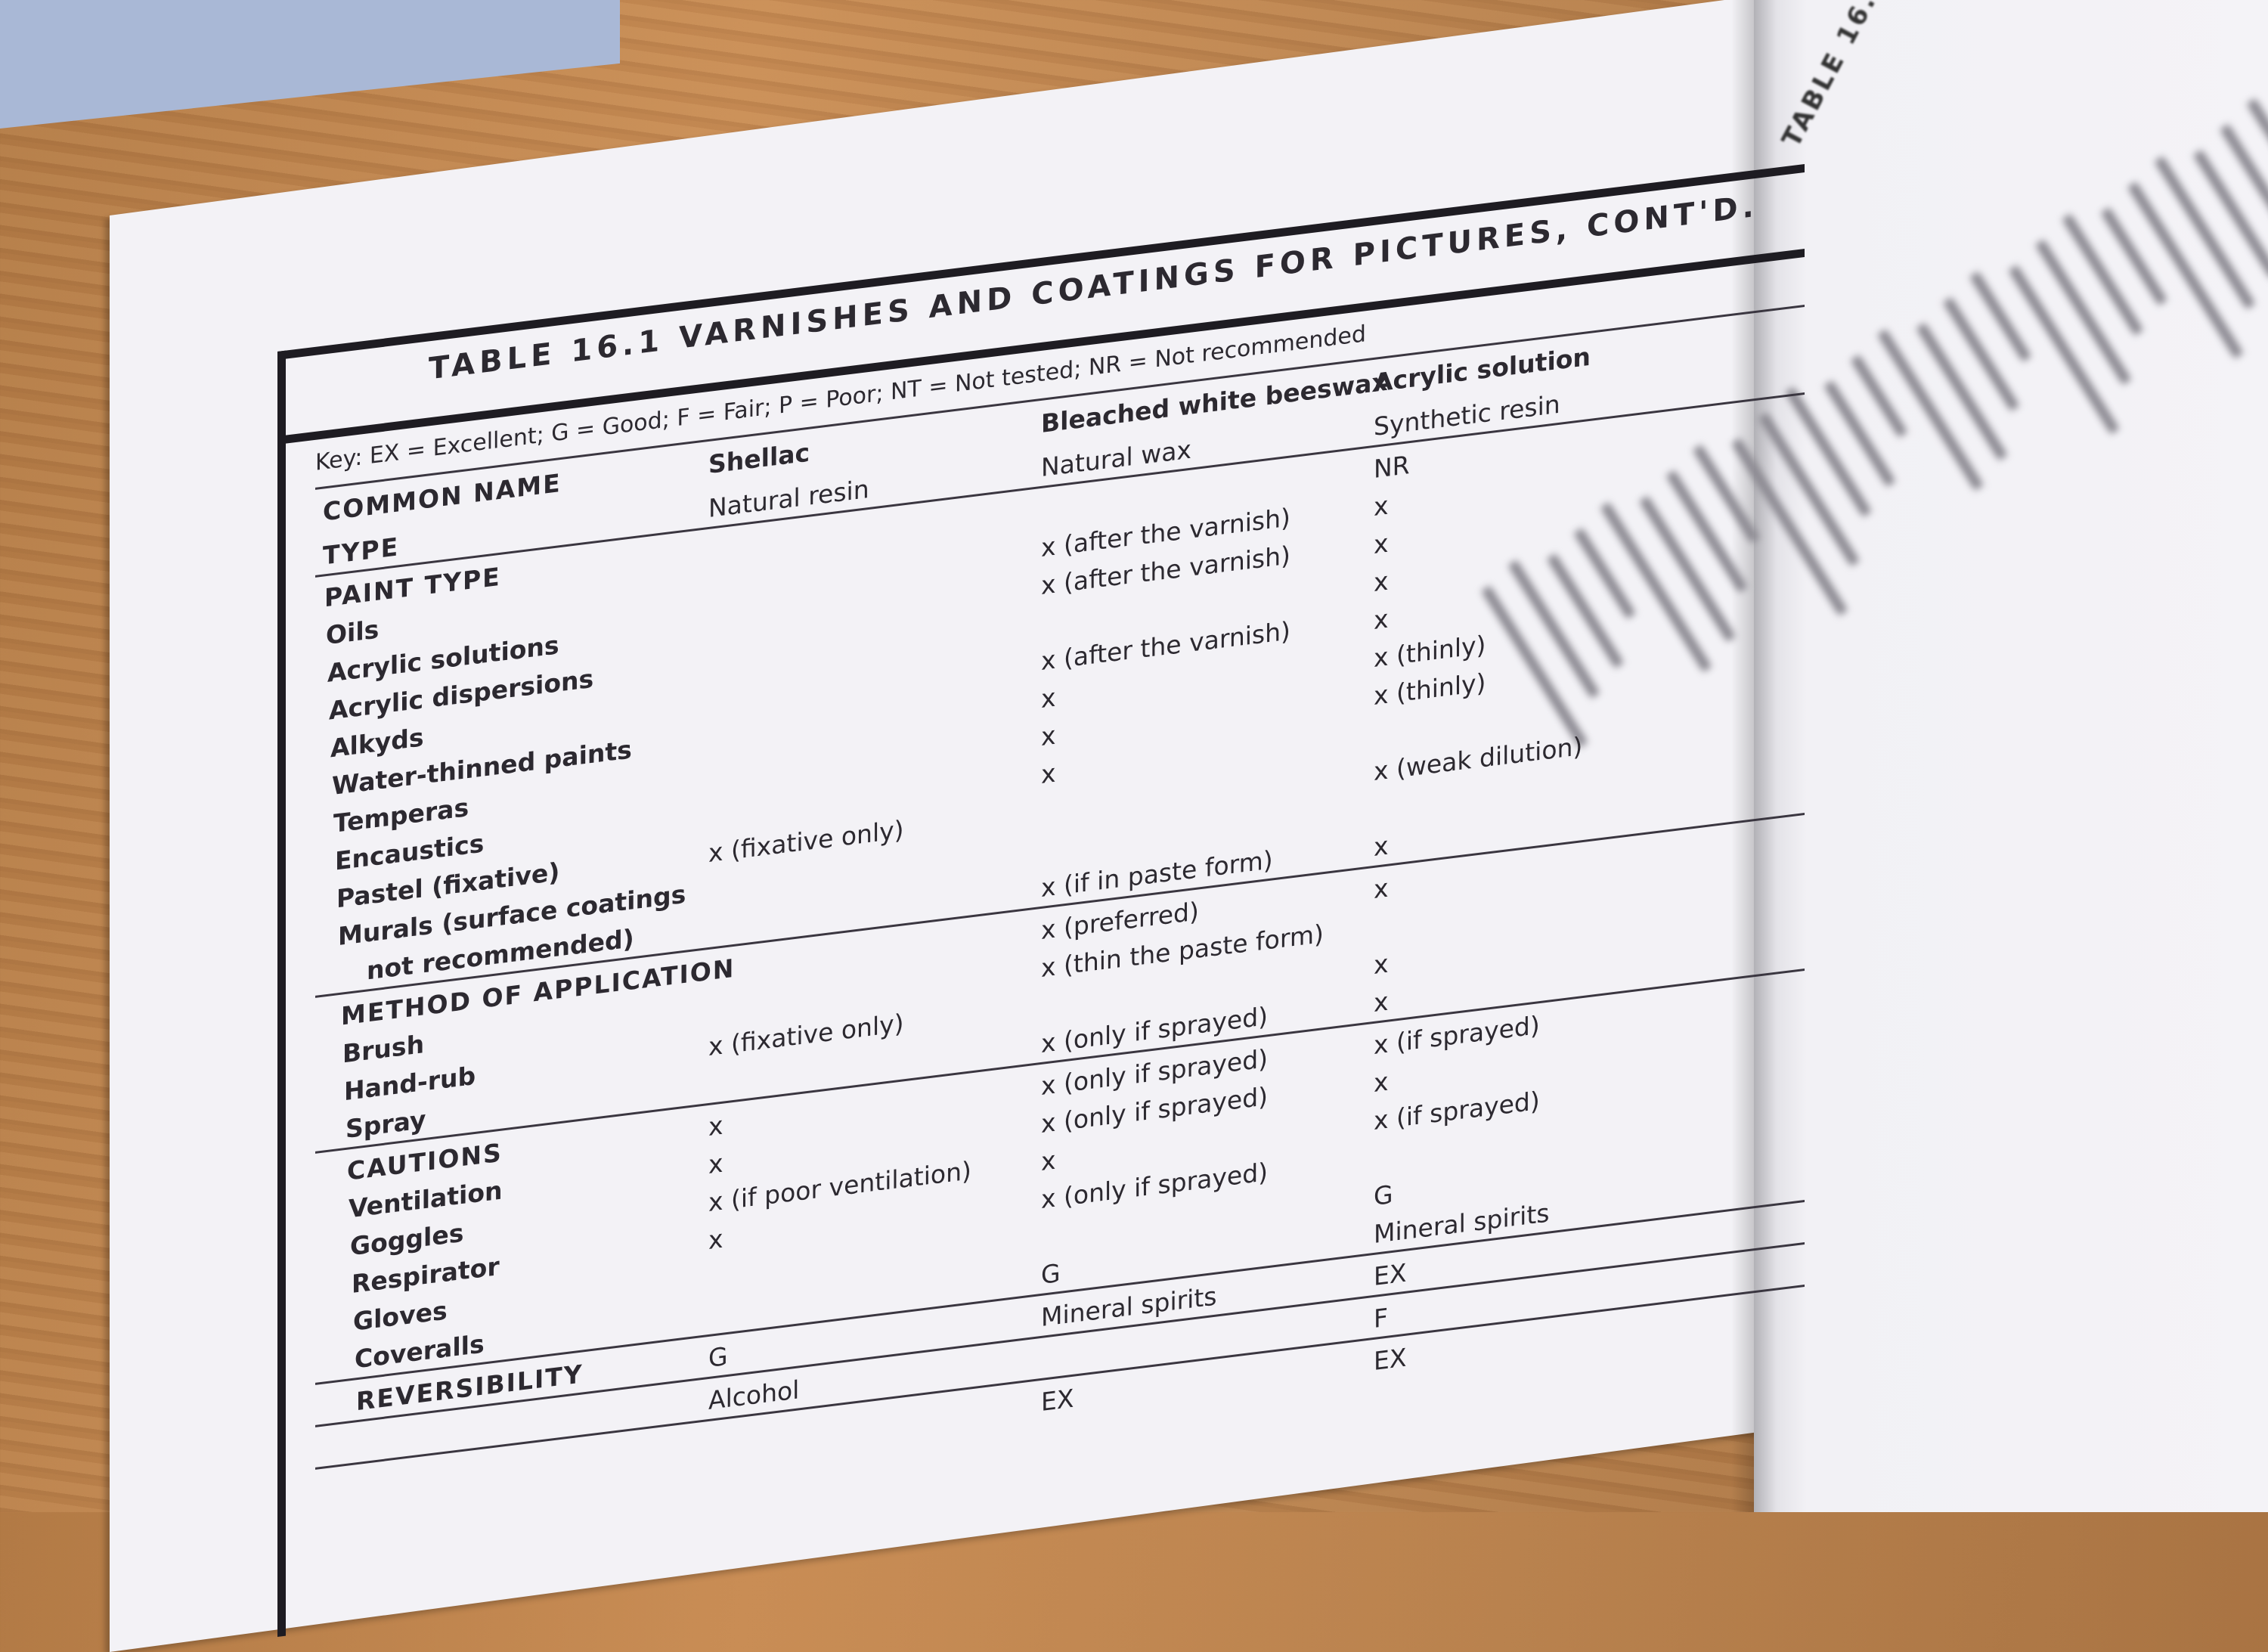  Describe the element at coordinates (361, 552) in the screenshot. I see `row-label: TYPE` at that location.